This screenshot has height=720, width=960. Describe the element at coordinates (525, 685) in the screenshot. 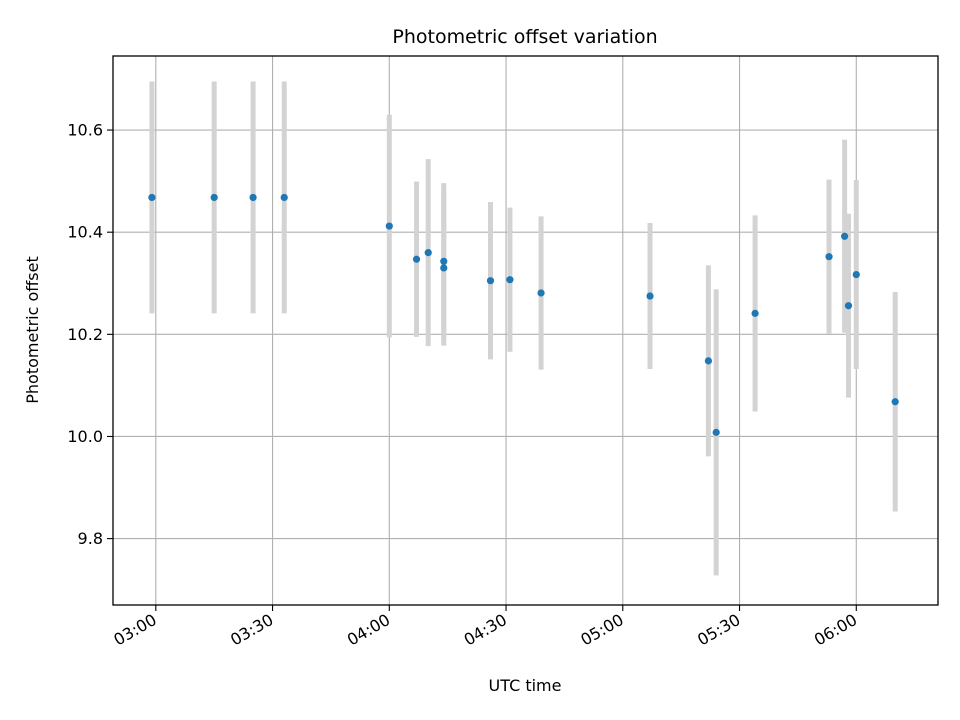

I see `x-axis-title: UTC time` at that location.